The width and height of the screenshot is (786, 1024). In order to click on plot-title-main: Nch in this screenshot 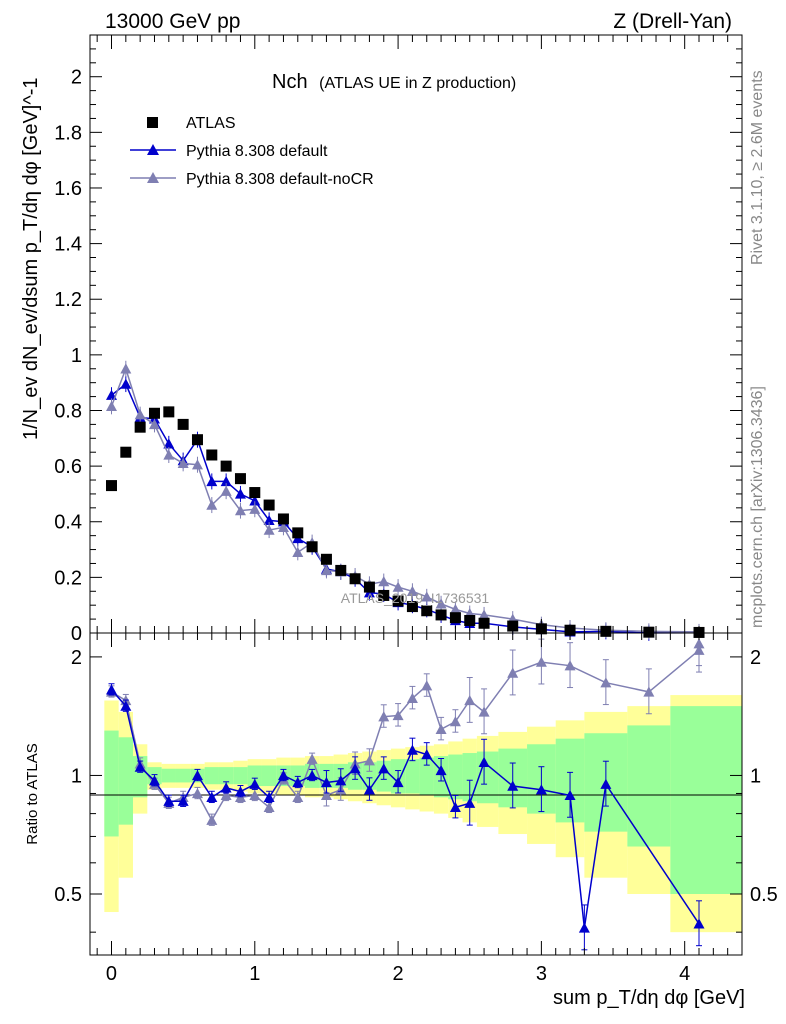, I will do `click(290, 82)`.